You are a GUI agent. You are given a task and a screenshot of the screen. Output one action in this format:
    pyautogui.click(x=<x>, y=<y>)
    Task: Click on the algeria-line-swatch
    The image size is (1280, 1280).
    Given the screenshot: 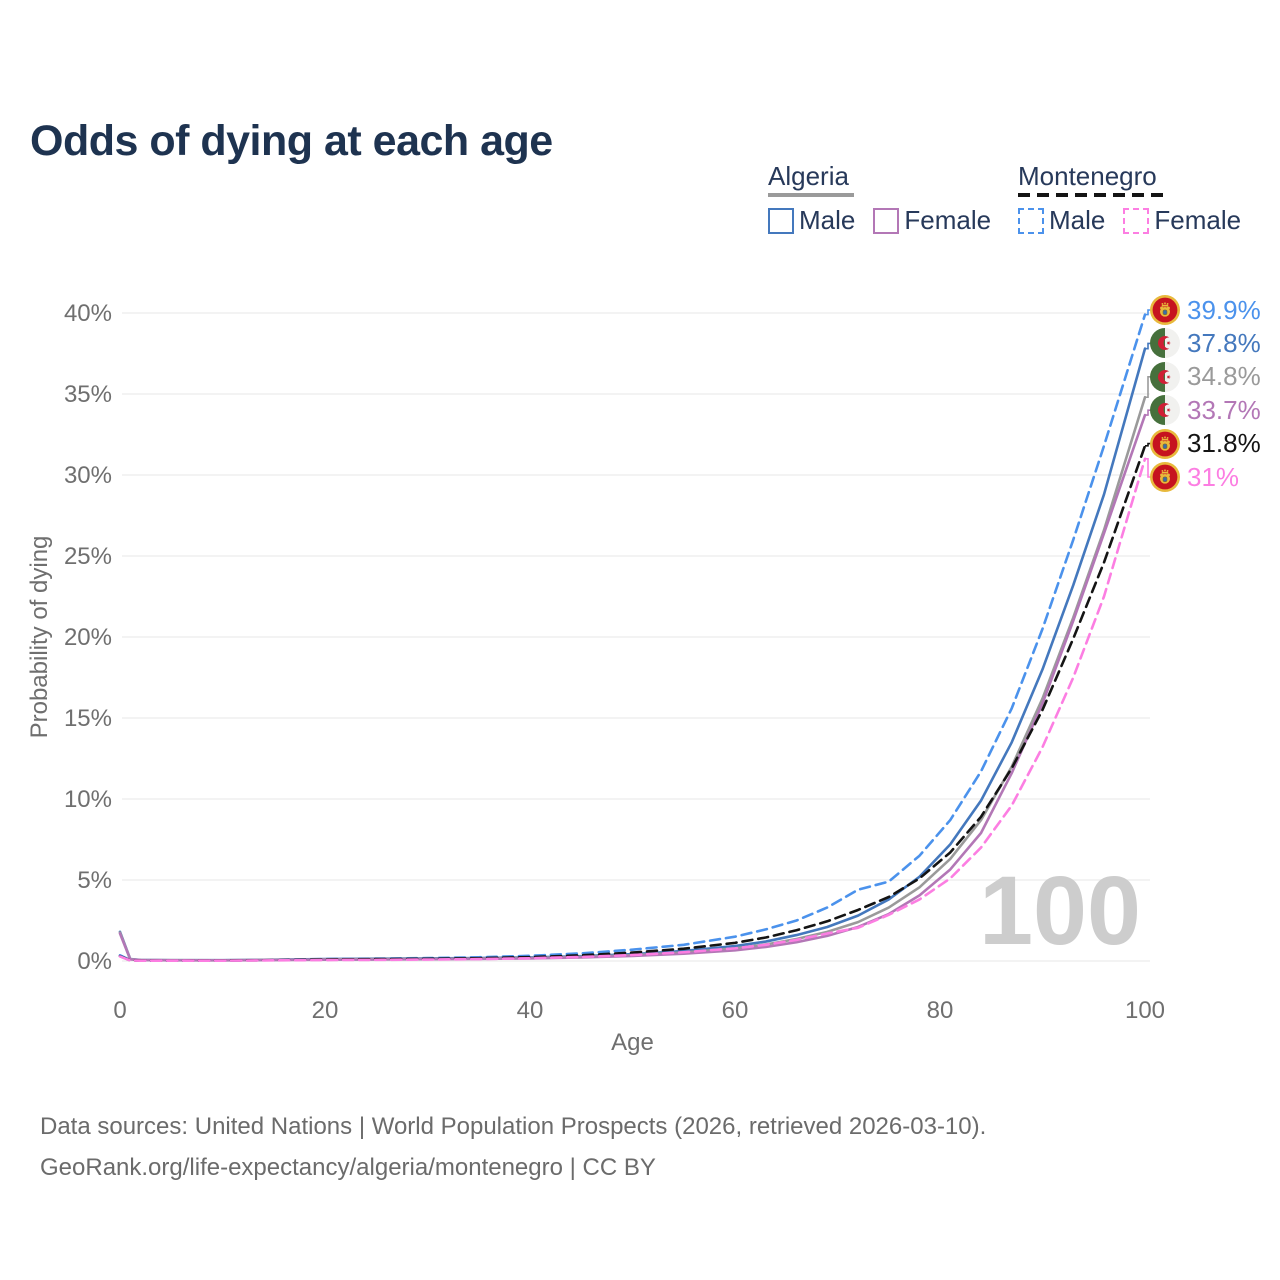 What is the action you would take?
    pyautogui.click(x=811, y=195)
    